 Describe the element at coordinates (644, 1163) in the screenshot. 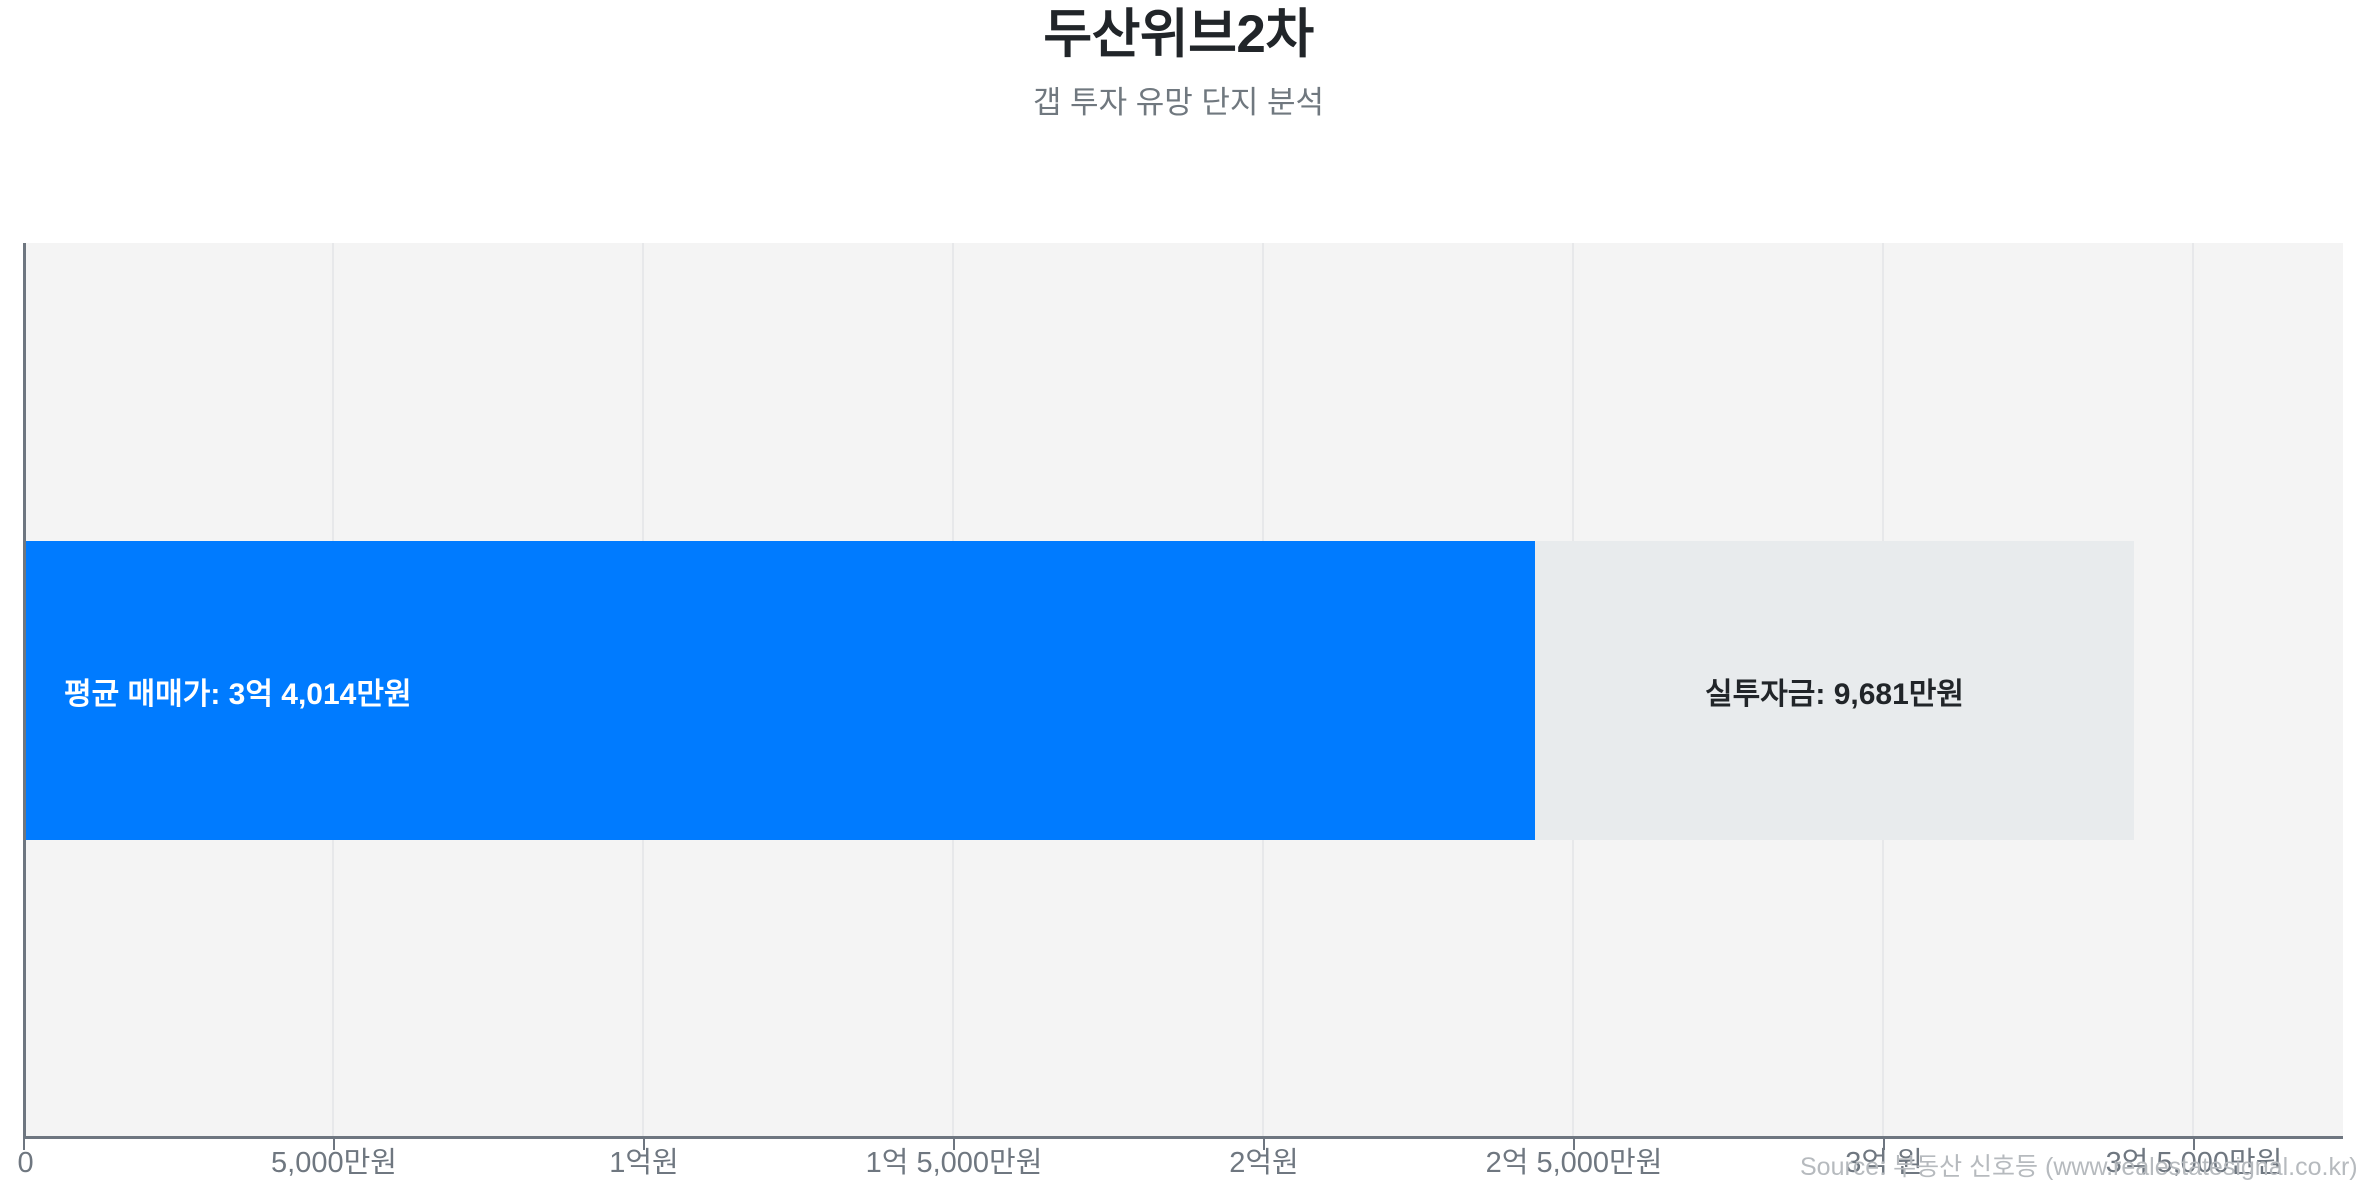

I see `x-tick-label-10000: 1억원` at that location.